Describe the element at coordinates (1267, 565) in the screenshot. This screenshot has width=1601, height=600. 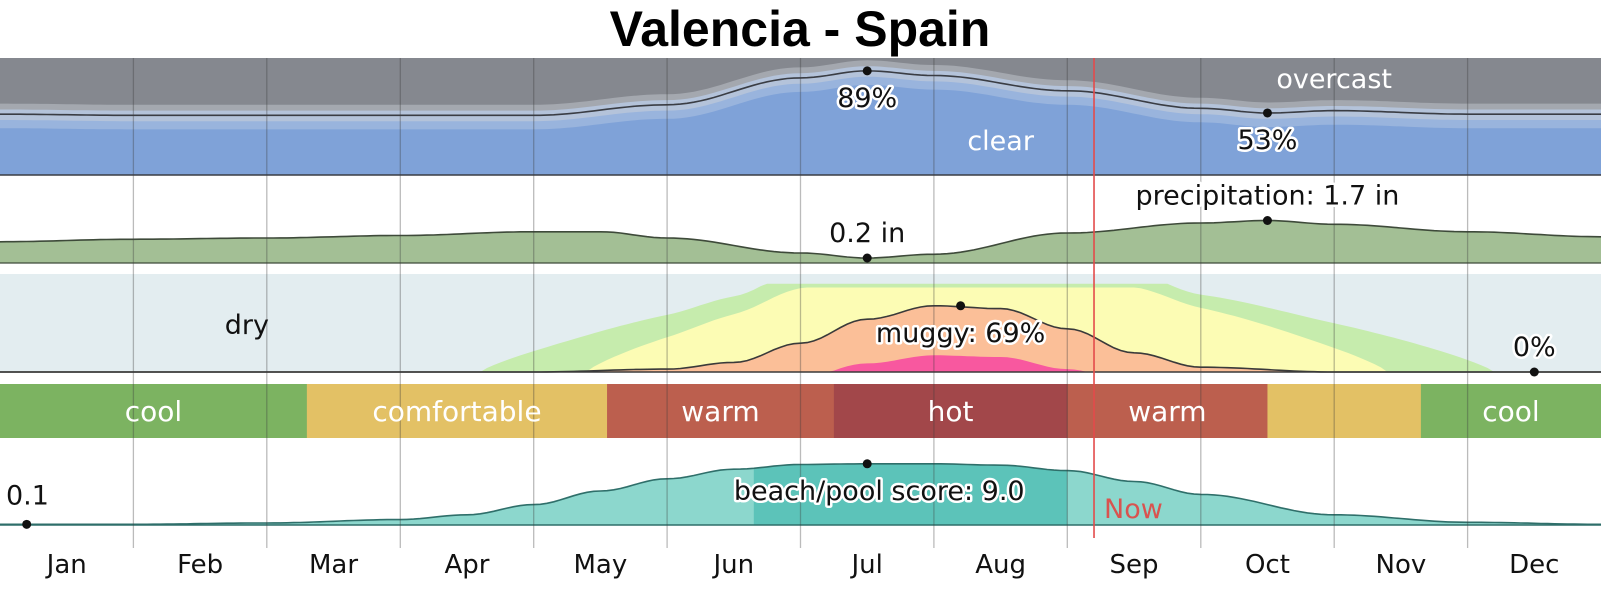
I see `month-label-oct: Oct` at that location.